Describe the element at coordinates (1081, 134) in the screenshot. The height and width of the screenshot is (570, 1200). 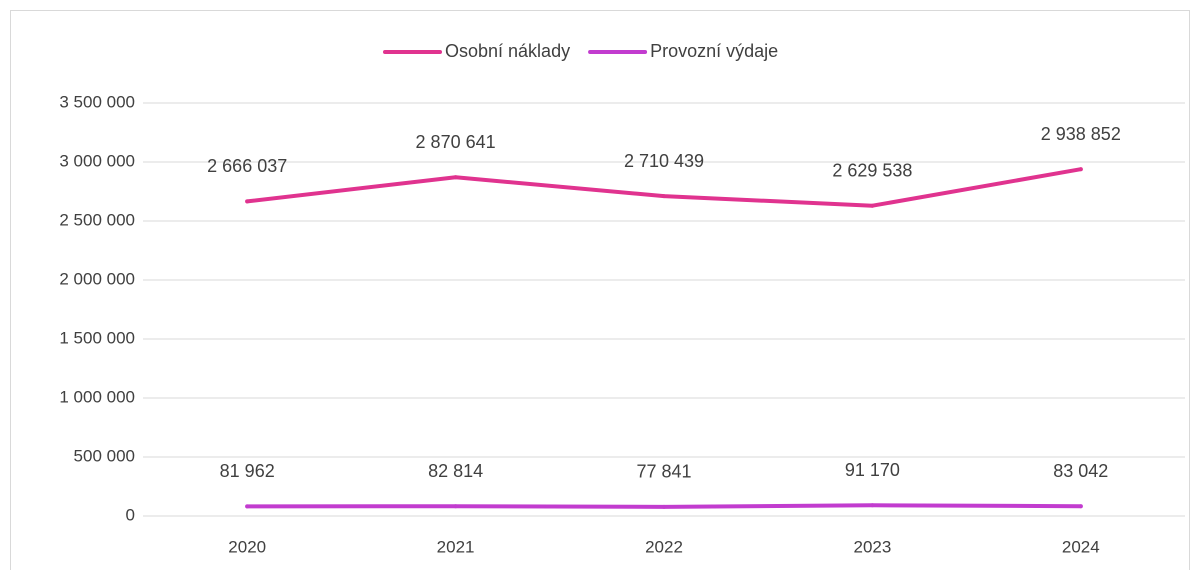
I see `data-label: 2 938 852` at that location.